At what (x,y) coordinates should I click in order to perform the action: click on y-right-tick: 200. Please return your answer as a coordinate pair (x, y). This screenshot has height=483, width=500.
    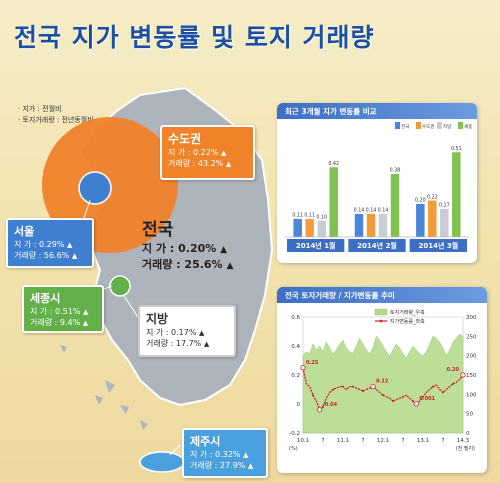
    Looking at the image, I should click on (471, 357).